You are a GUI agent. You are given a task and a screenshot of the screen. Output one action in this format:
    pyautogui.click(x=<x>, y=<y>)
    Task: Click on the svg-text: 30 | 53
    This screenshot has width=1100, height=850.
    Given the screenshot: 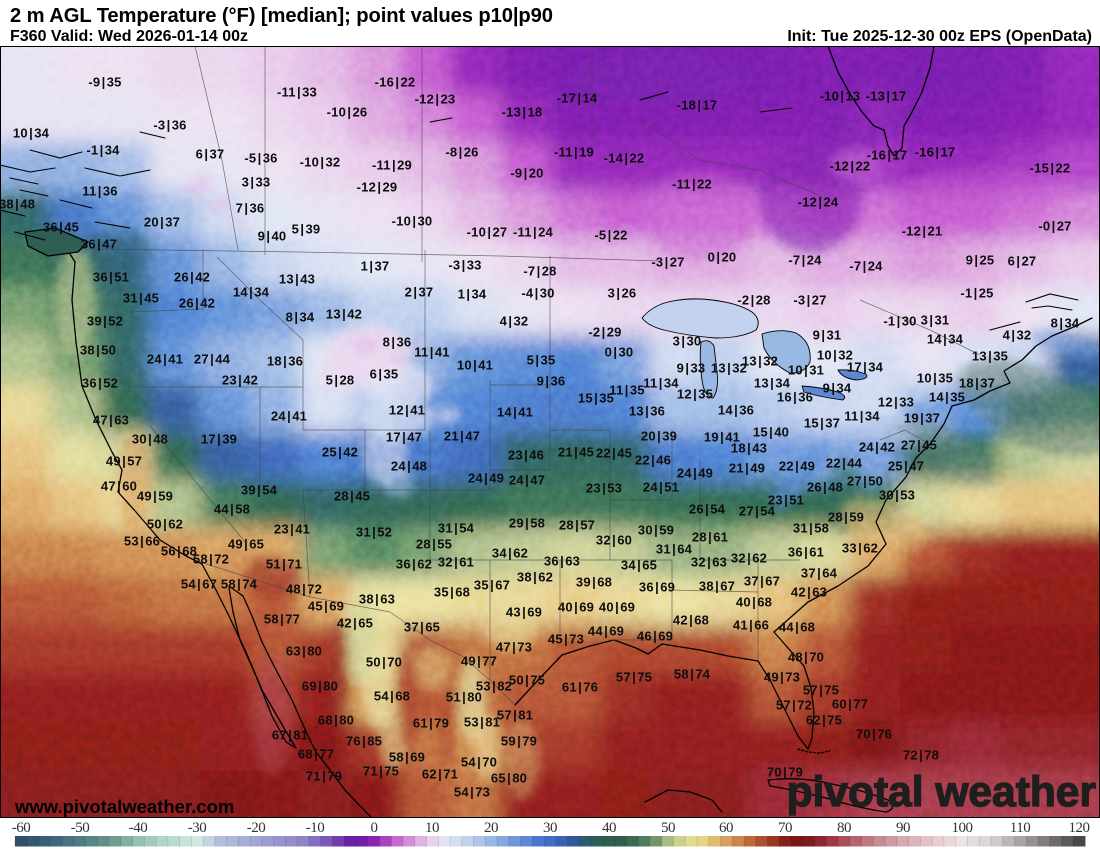 What is the action you would take?
    pyautogui.click(x=897, y=495)
    